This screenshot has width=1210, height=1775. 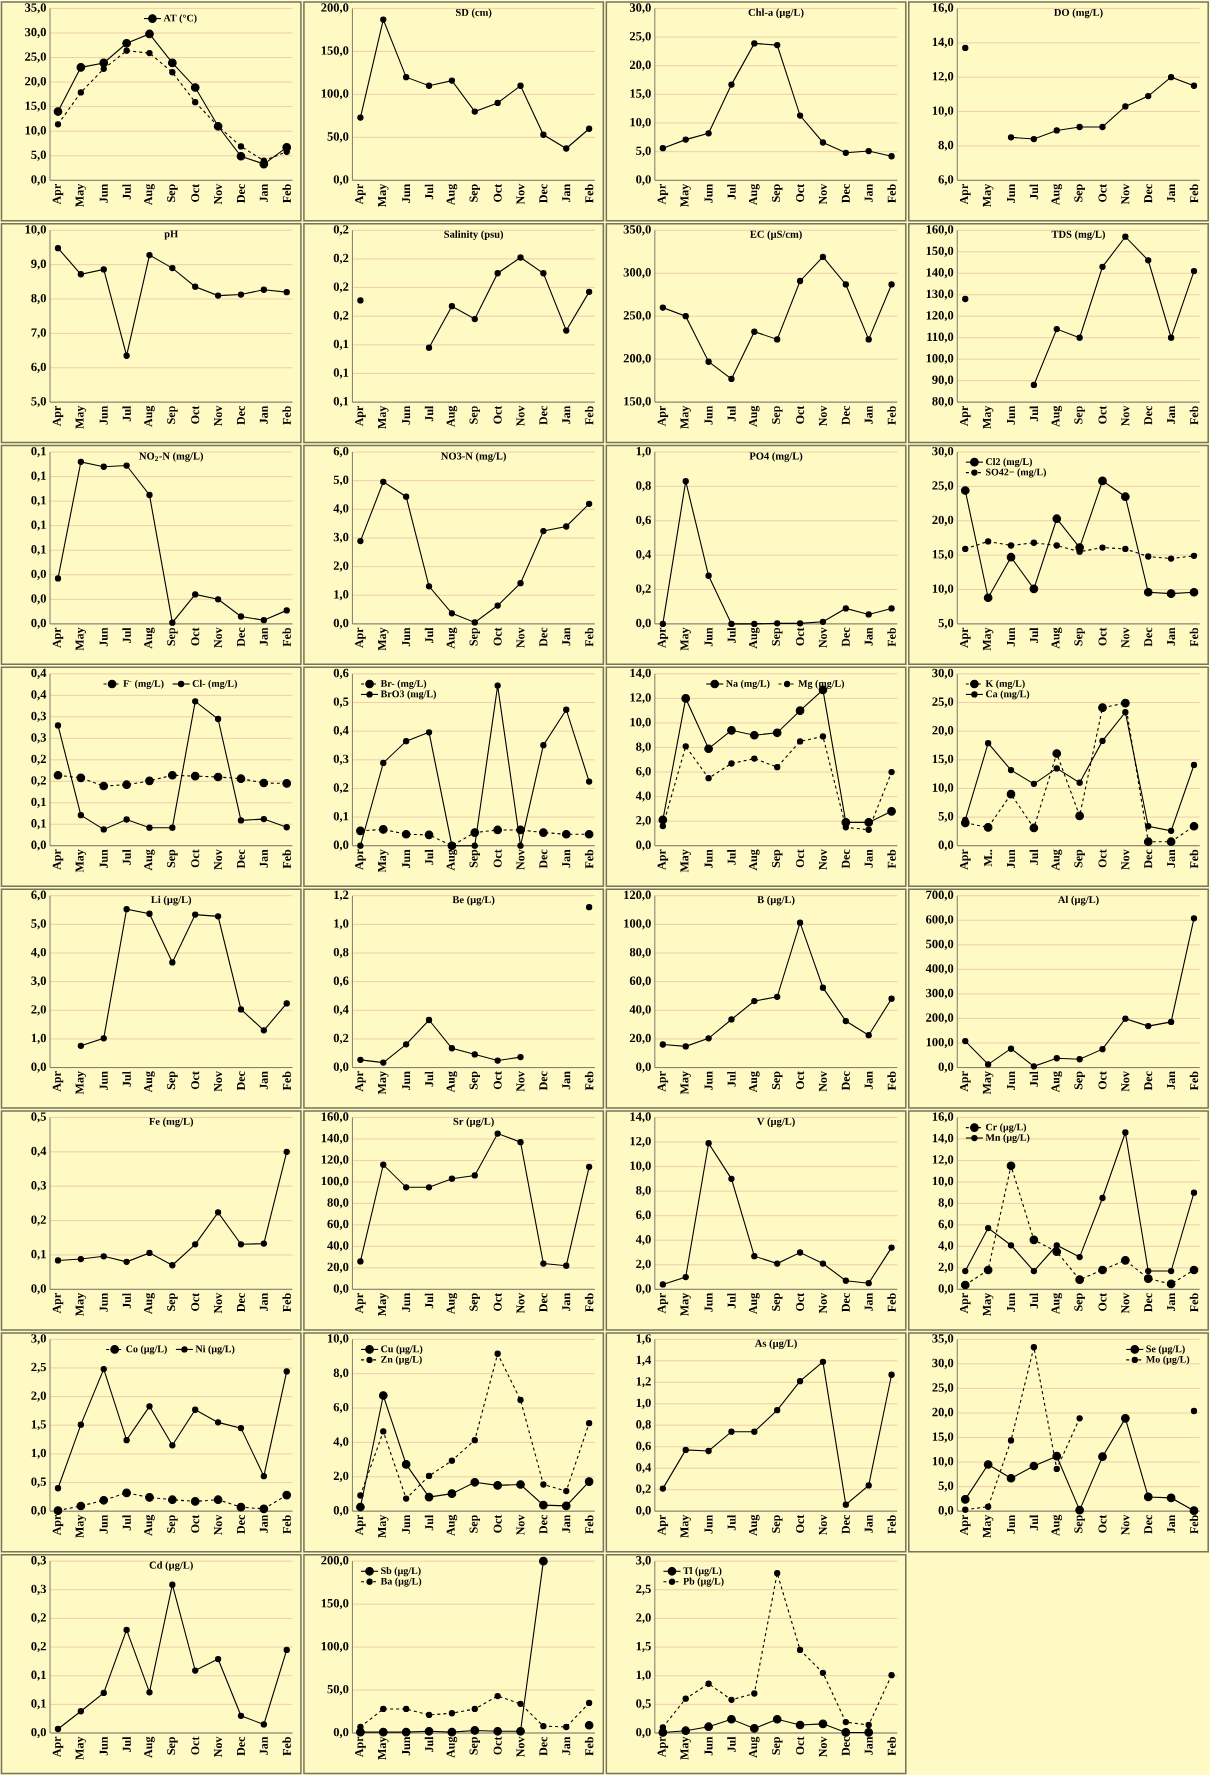 What do you see at coordinates (943, 402) in the screenshot?
I see `y-tick-label: 80,0` at bounding box center [943, 402].